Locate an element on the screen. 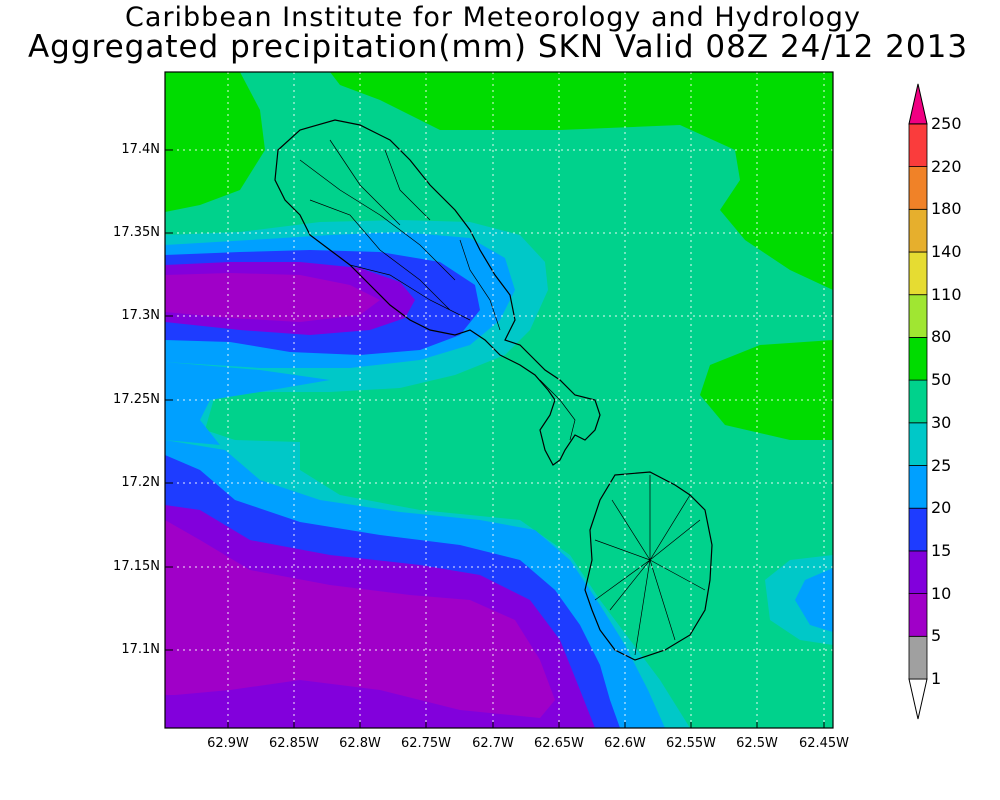 The width and height of the screenshot is (1000, 800). legend-label: 50 is located at coordinates (941, 380).